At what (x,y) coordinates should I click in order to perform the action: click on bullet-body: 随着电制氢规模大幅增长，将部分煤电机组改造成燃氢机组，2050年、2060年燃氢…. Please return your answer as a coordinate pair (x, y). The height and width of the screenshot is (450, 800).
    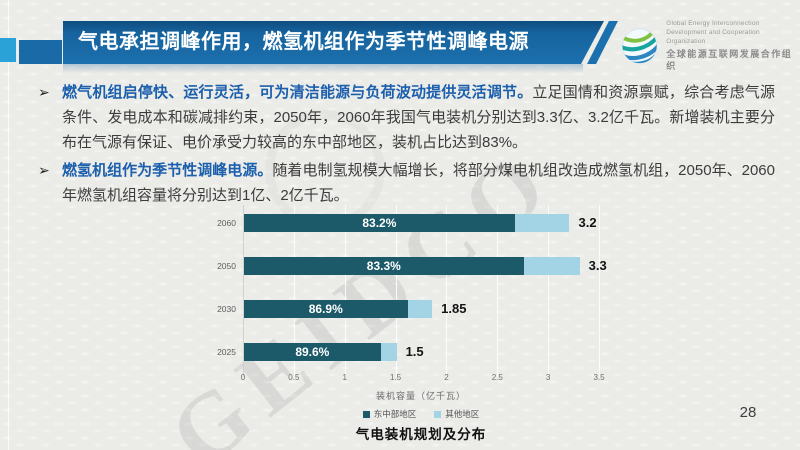
    Looking at the image, I should click on (418, 183).